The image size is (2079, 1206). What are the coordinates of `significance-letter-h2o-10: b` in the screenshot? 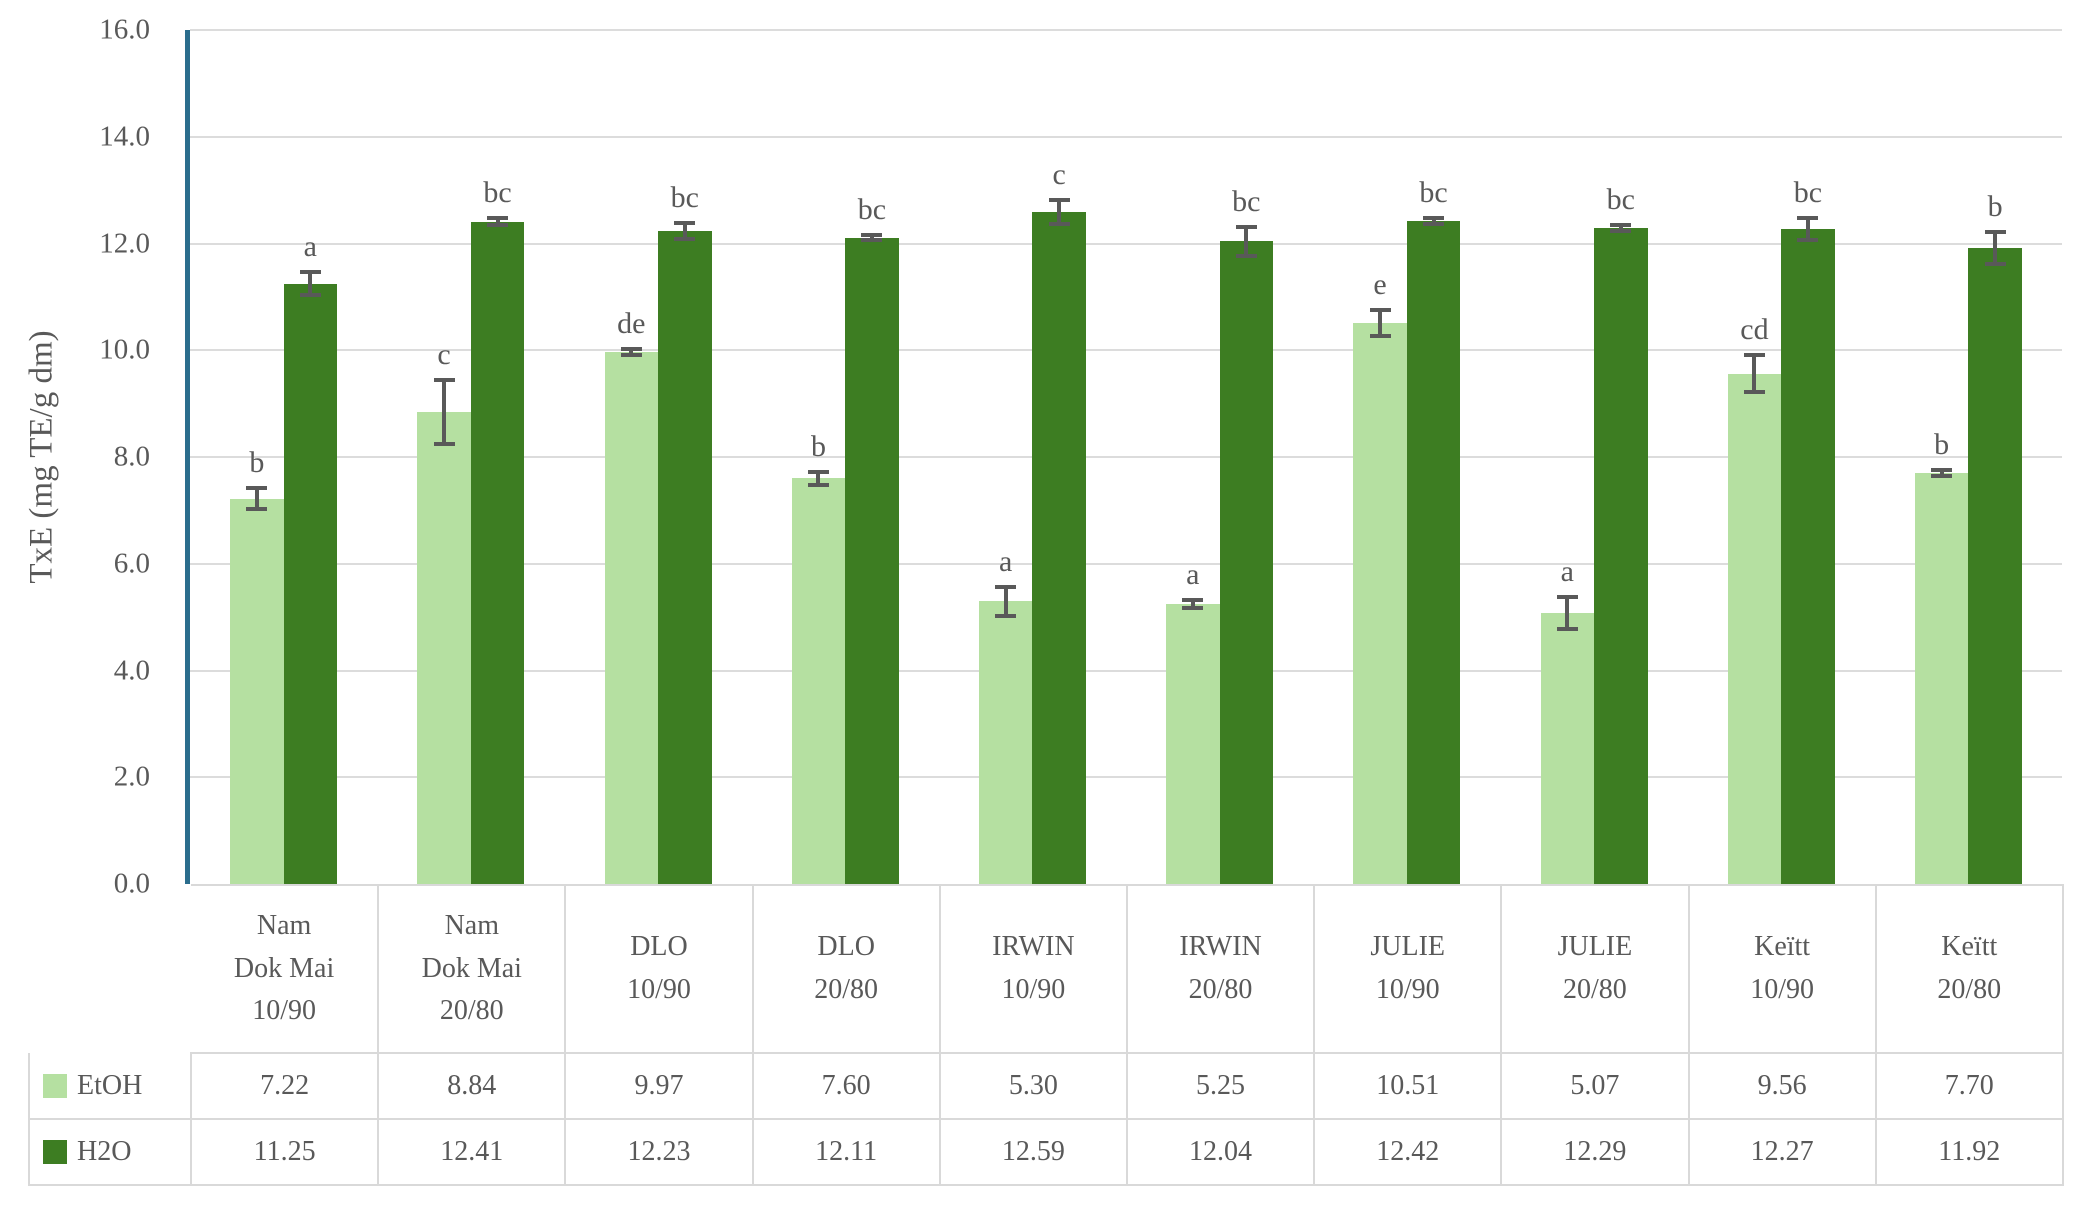 It's located at (1995, 206).